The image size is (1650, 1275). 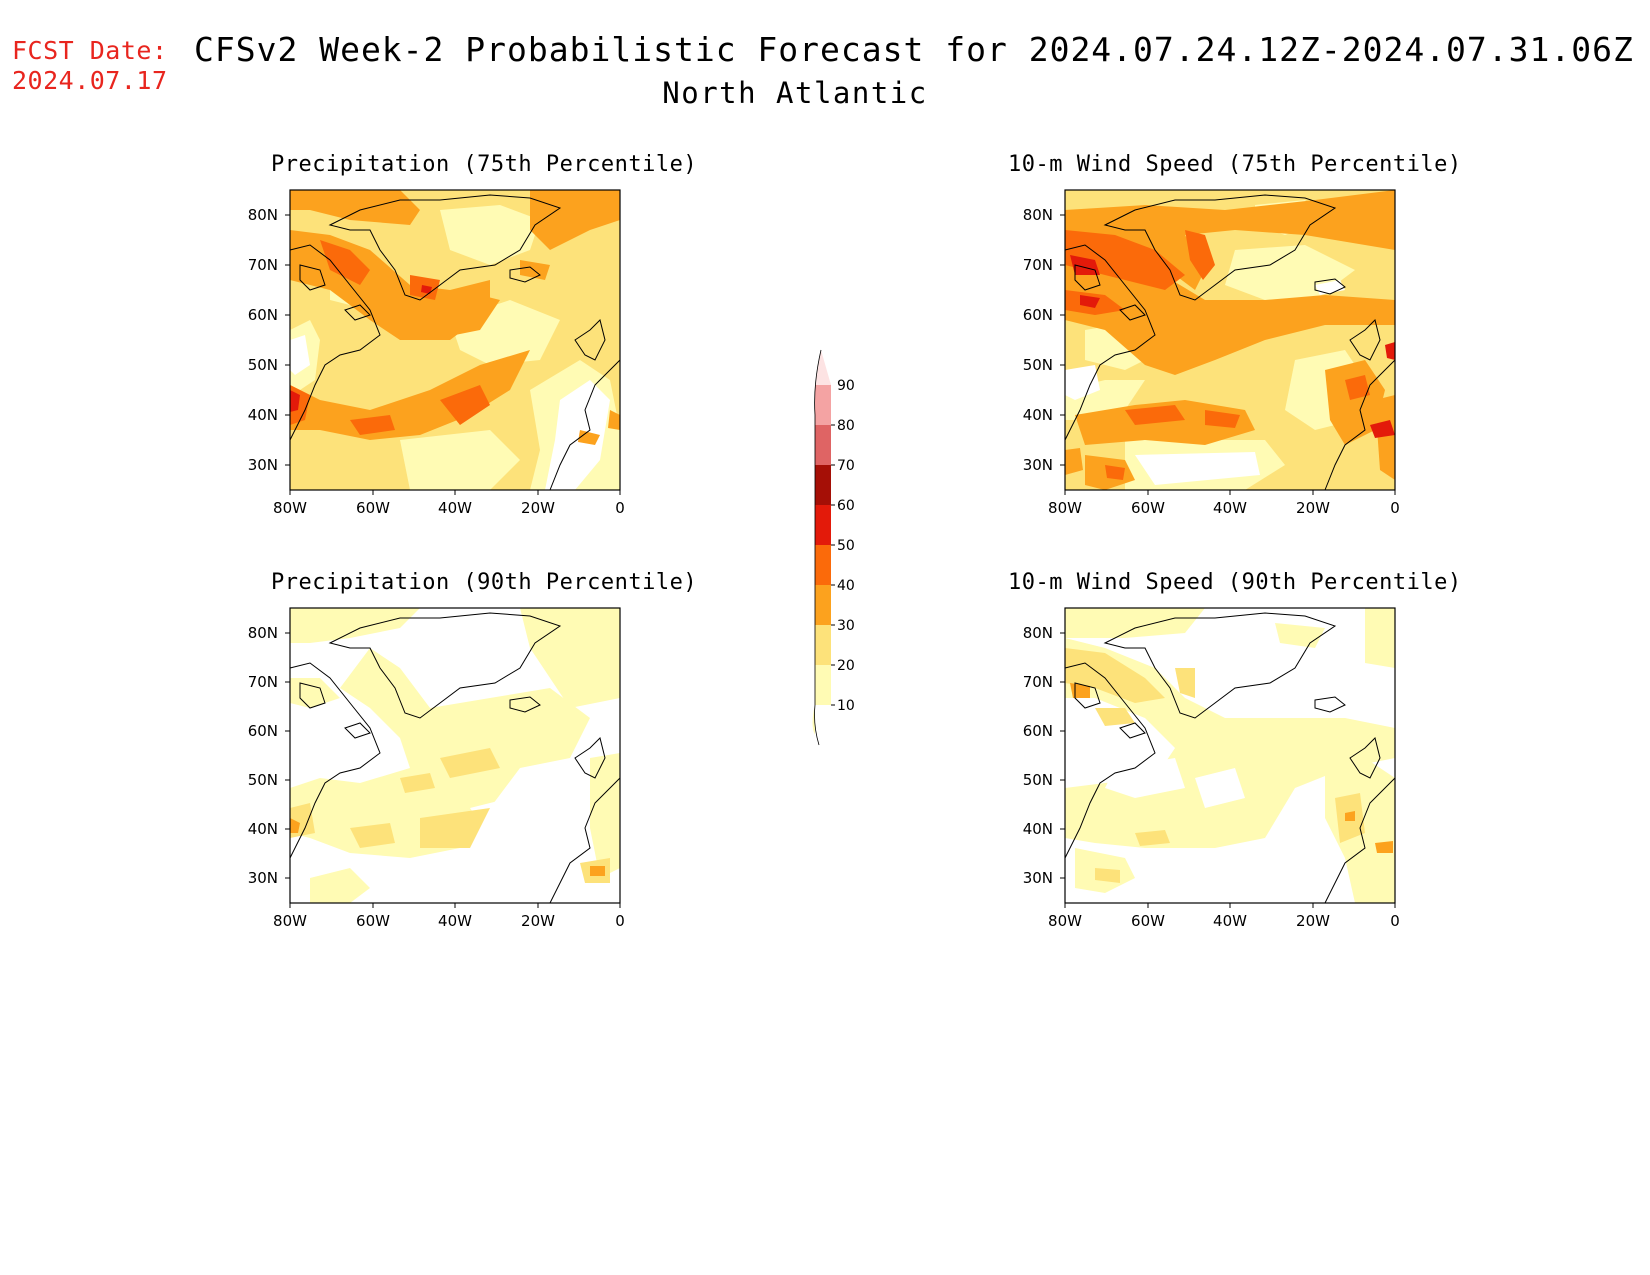 I want to click on colorbar-label: 60, so click(x=846, y=506).